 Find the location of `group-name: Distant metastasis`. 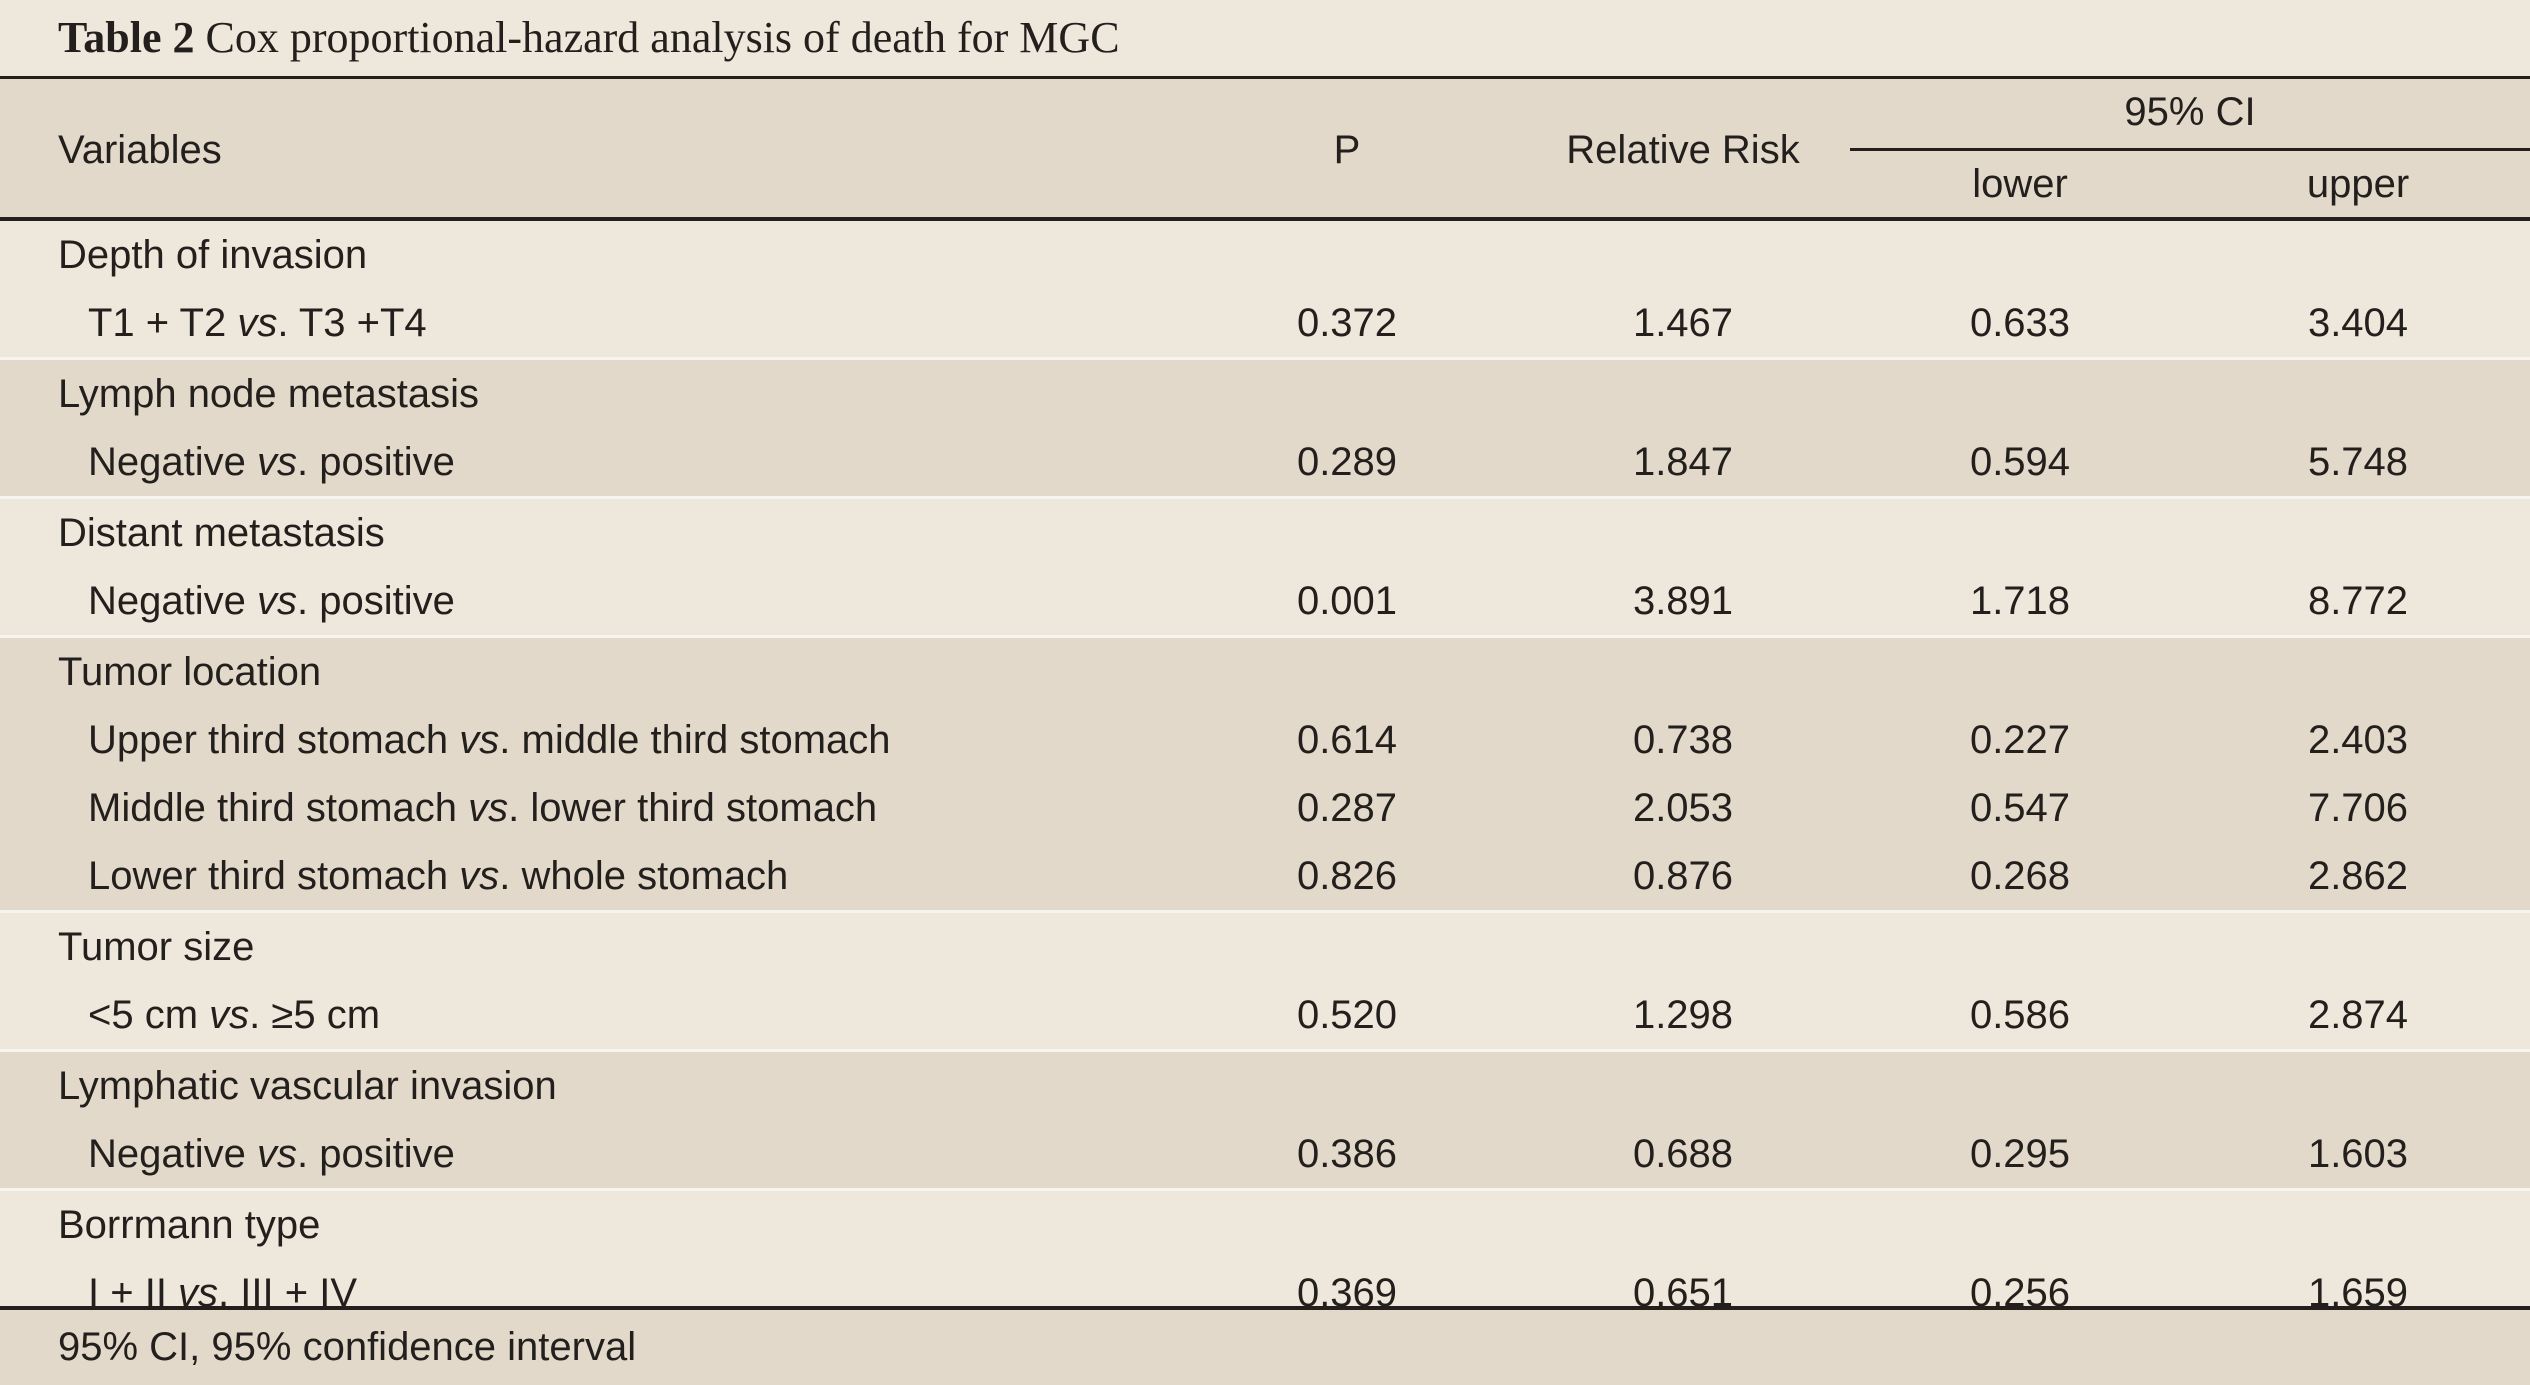

group-name: Distant metastasis is located at coordinates (221, 533).